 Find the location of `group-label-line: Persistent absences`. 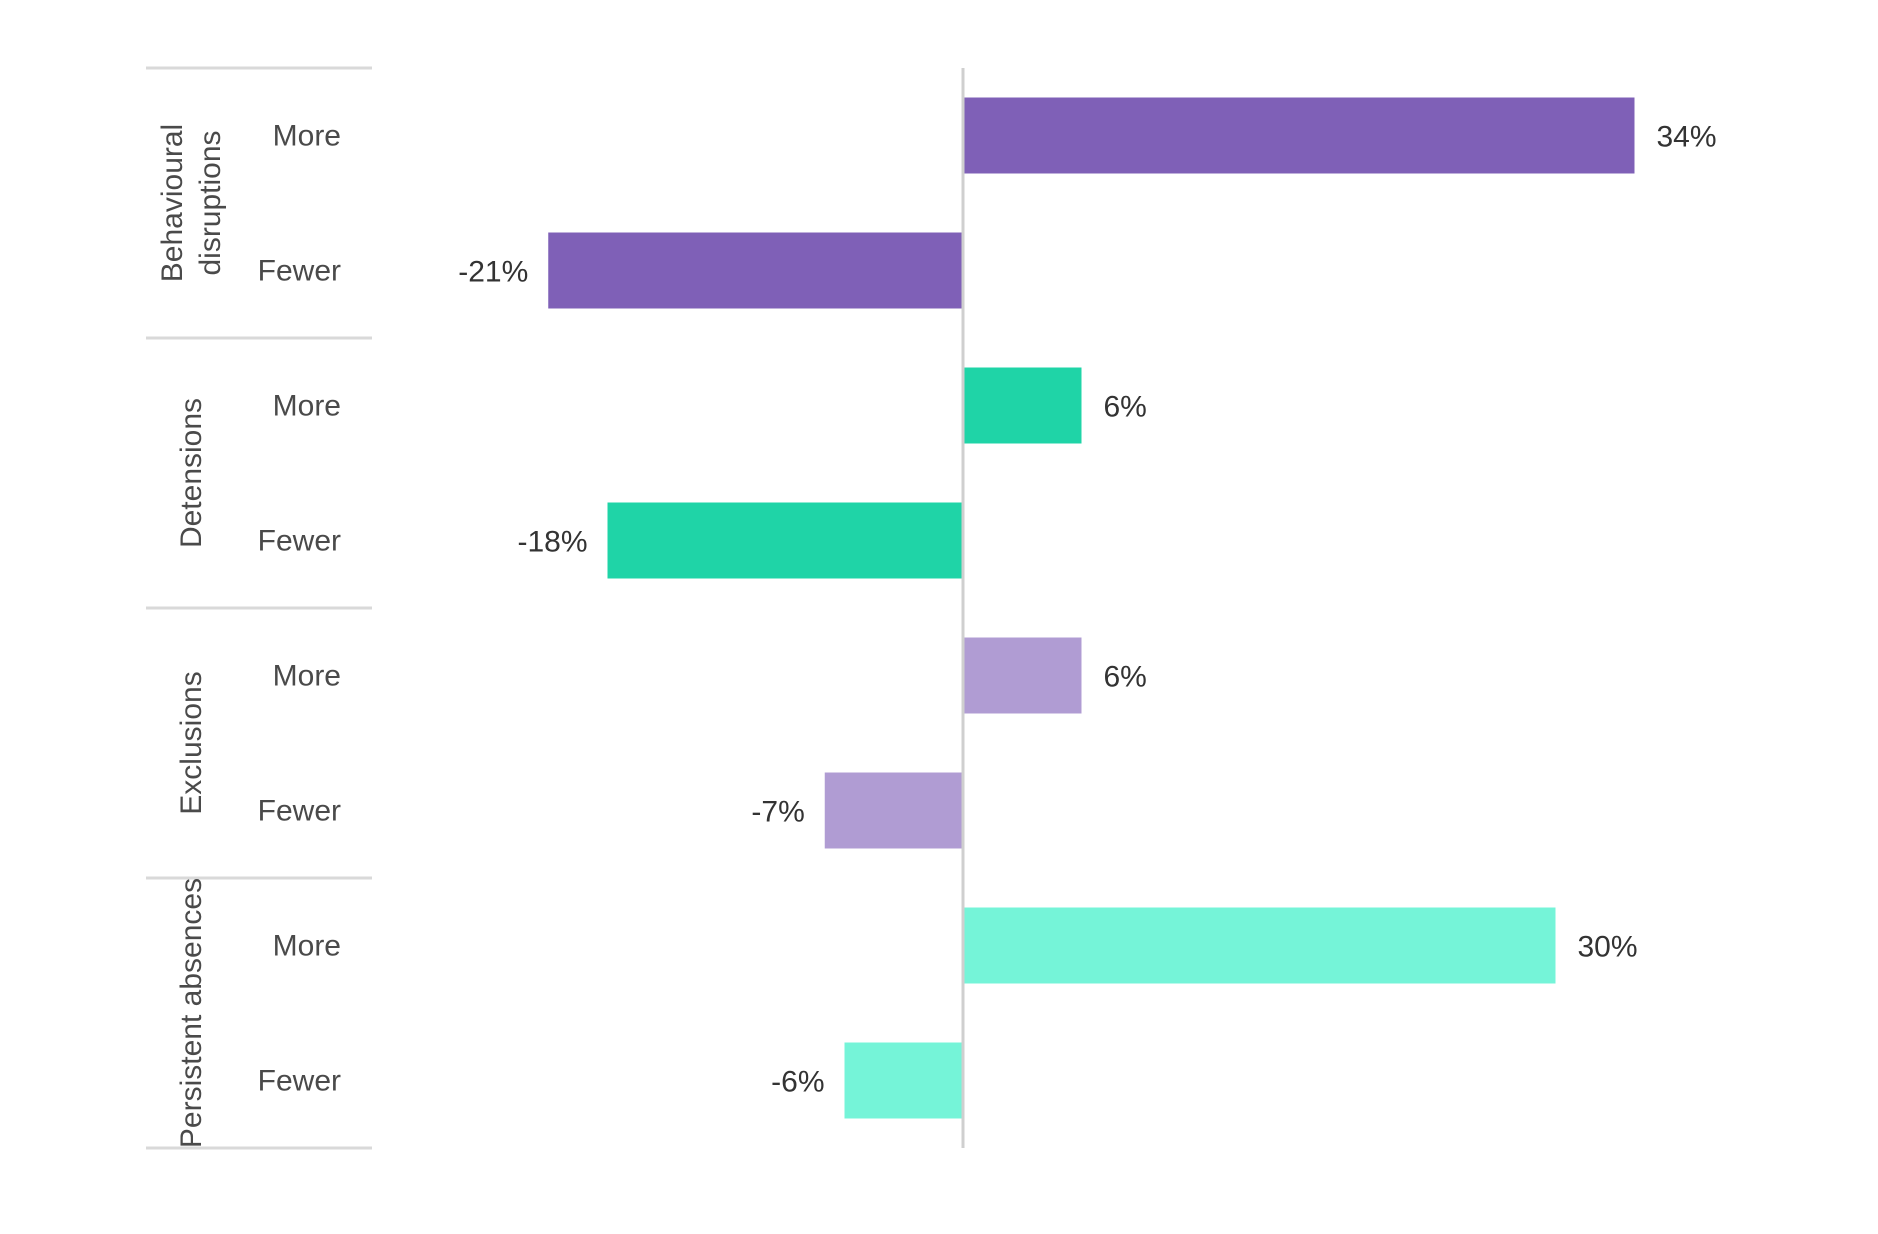

group-label-line: Persistent absences is located at coordinates (191, 1013).